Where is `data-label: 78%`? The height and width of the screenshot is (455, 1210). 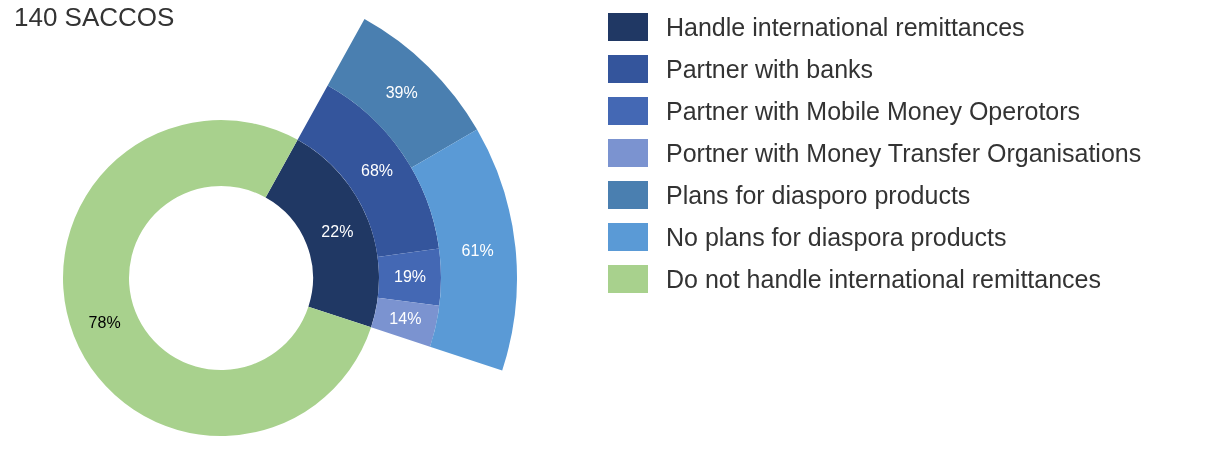
data-label: 78% is located at coordinates (104, 323).